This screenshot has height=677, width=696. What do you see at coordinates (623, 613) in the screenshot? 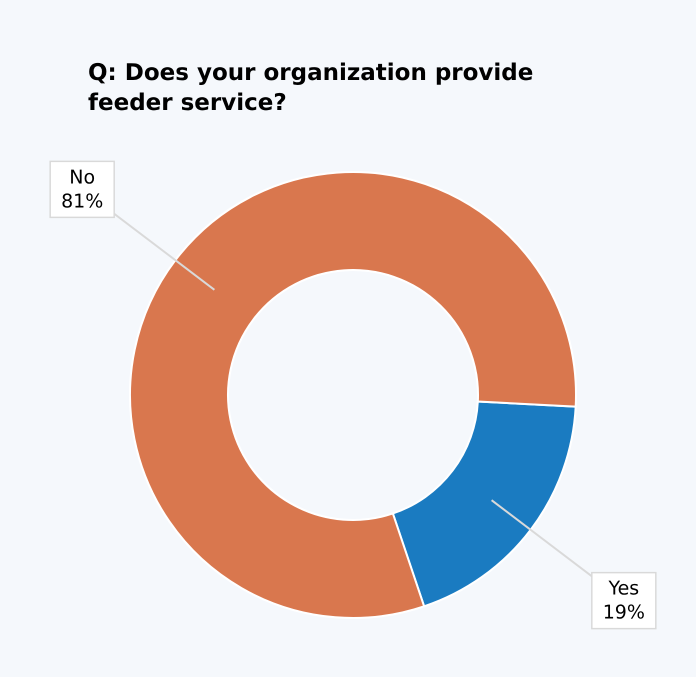
I see `data-label: 19%` at bounding box center [623, 613].